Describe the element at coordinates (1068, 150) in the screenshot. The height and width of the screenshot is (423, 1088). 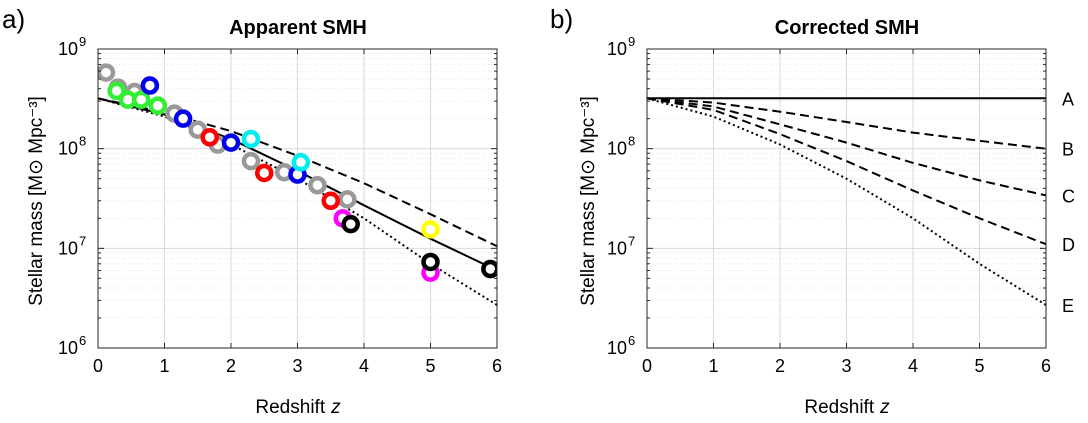
I see `series-label-B: B` at that location.